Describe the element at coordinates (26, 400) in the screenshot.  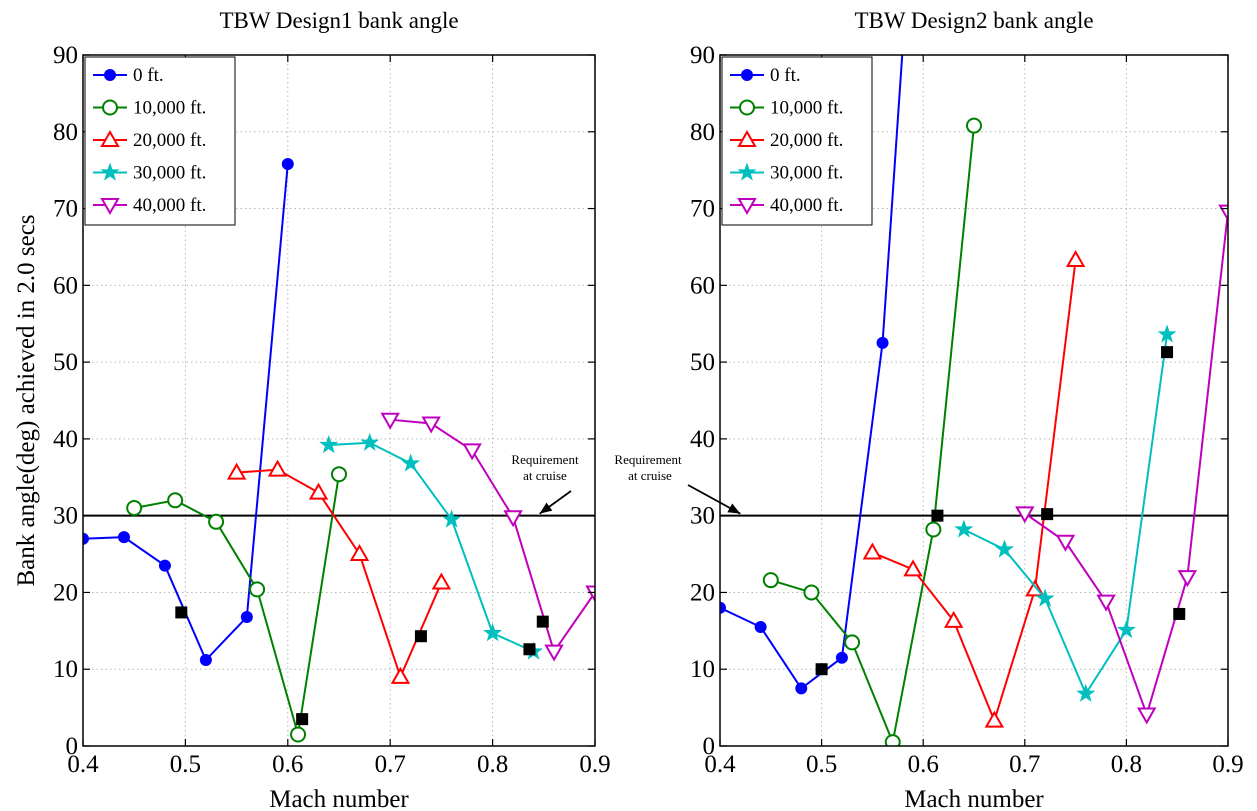
I see `y-axis-label: Bank angle(deg) achieved in 2.0 secs` at that location.